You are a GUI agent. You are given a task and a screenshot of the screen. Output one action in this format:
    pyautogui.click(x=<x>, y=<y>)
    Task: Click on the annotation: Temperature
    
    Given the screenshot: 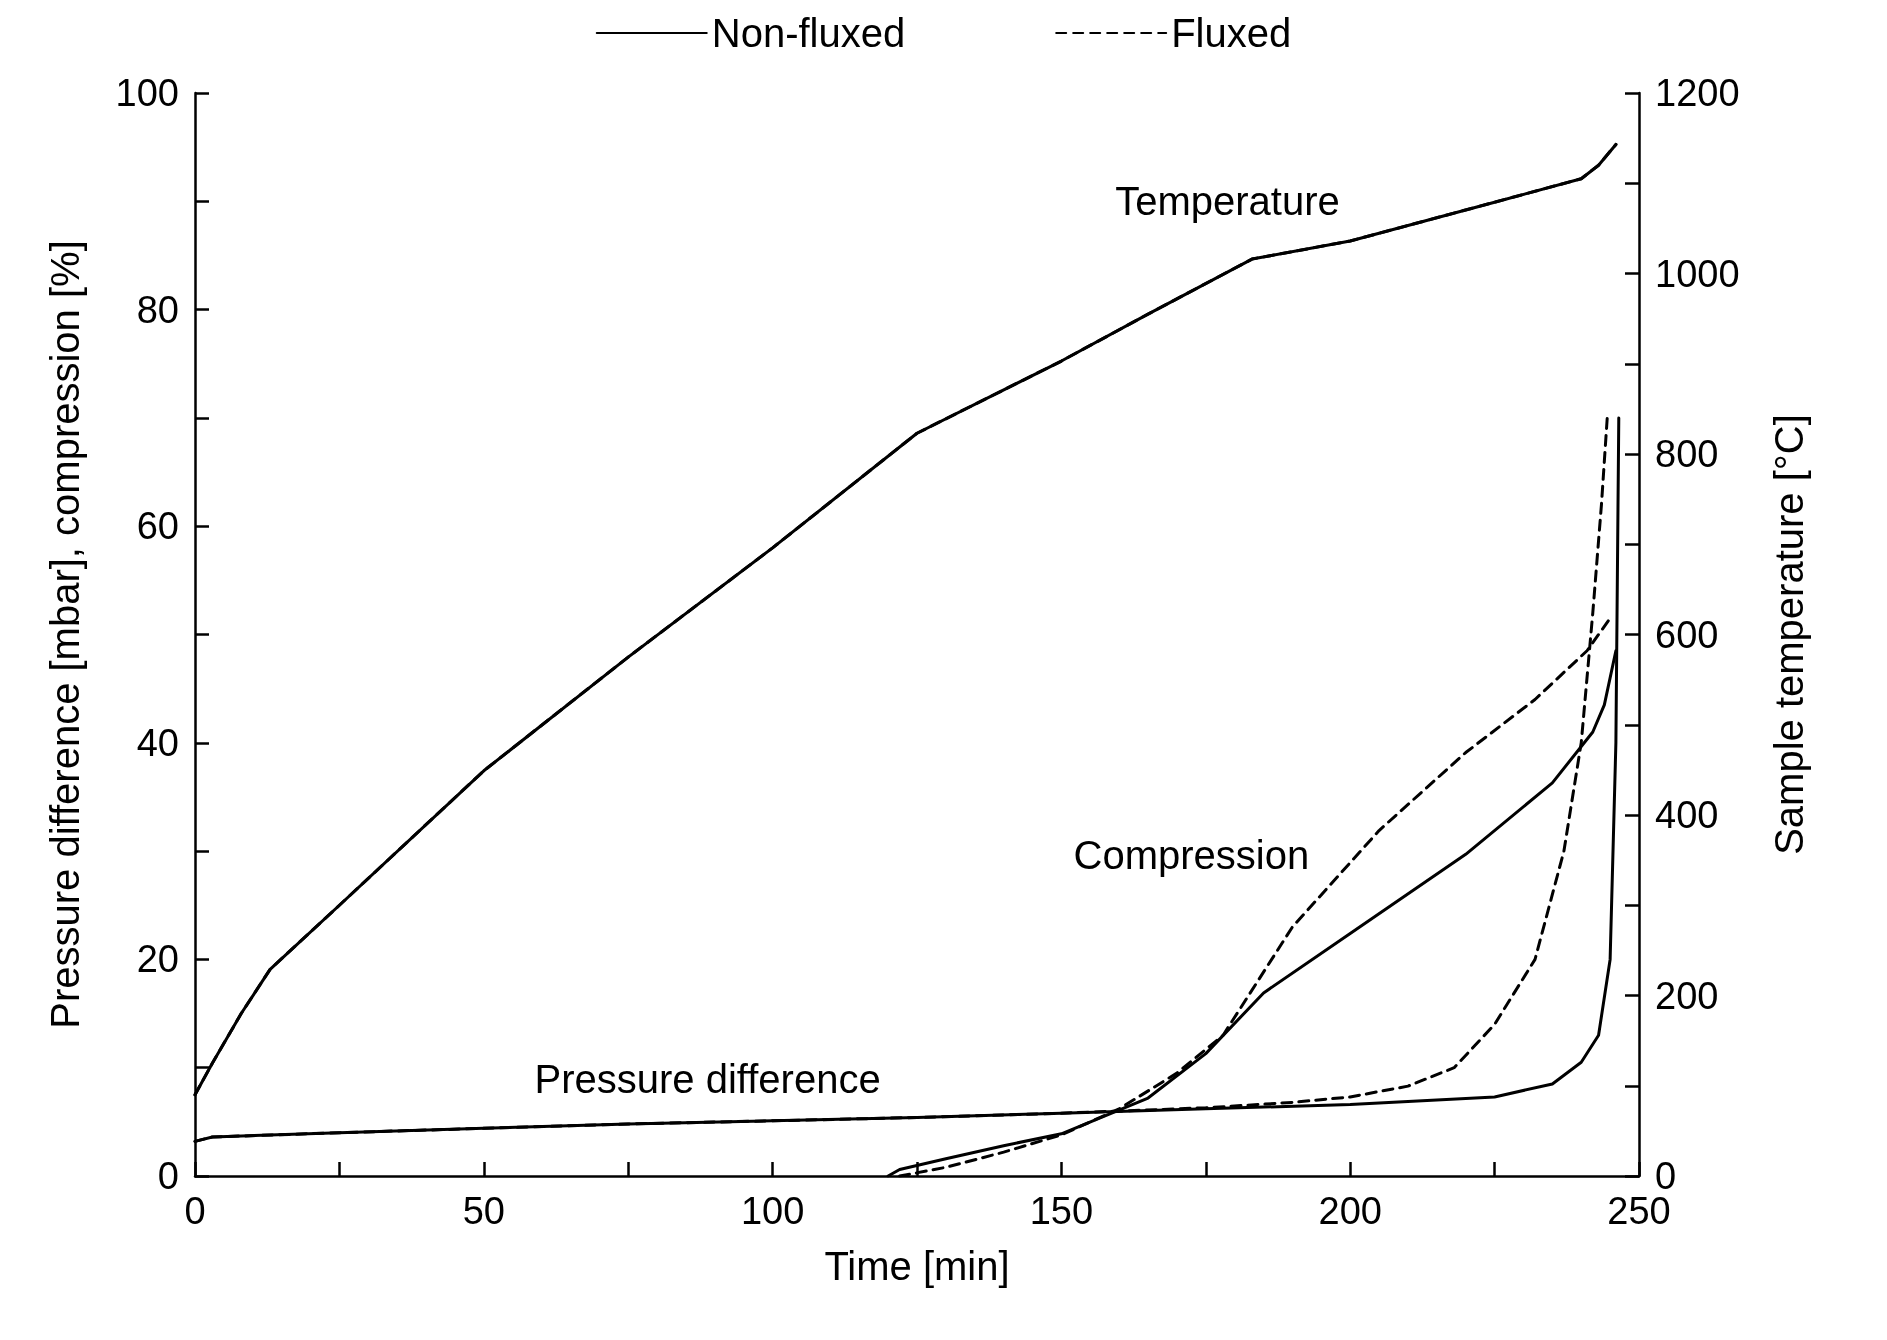 What is the action you would take?
    pyautogui.click(x=1227, y=200)
    